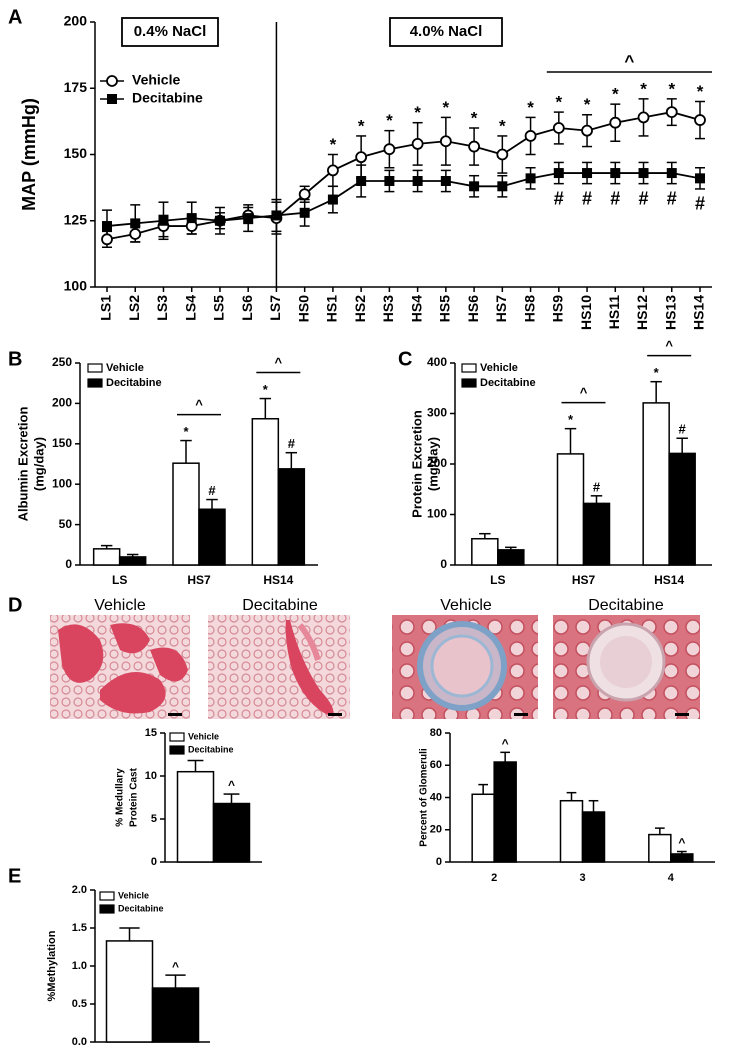  I want to click on x-tick-label: HS8, so click(529, 308).